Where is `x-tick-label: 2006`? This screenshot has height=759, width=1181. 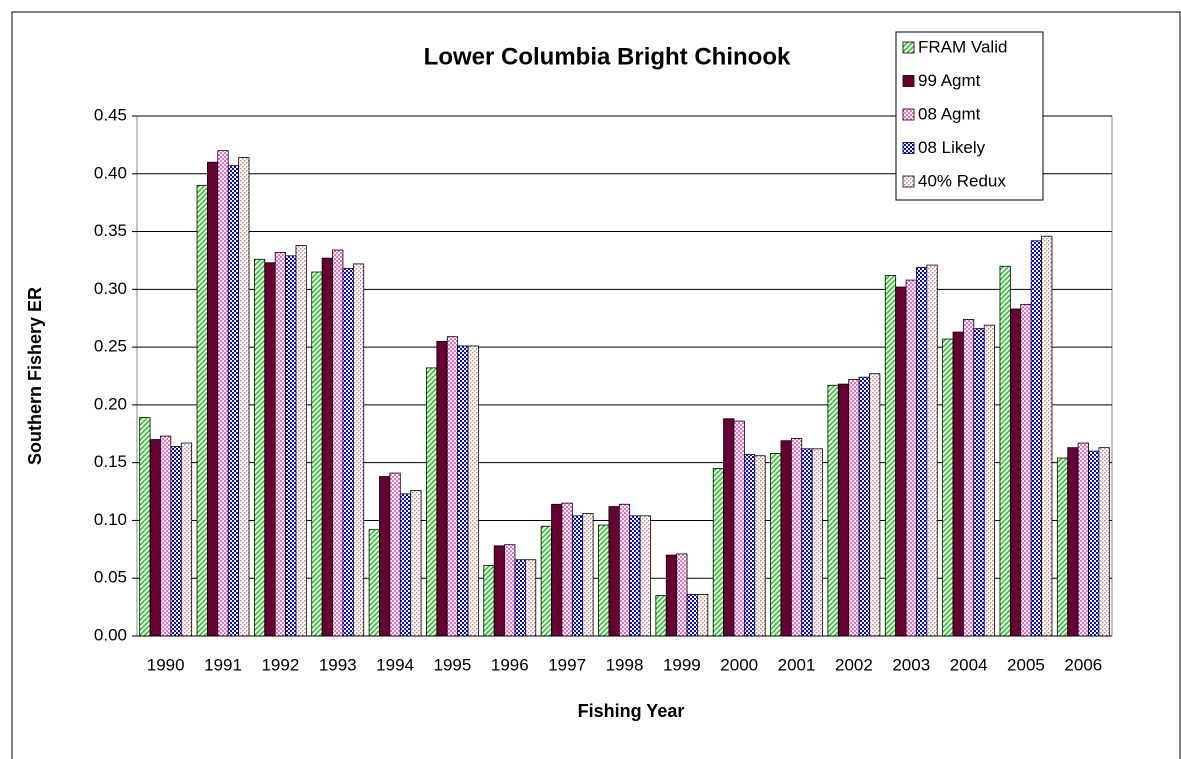
x-tick-label: 2006 is located at coordinates (1083, 664).